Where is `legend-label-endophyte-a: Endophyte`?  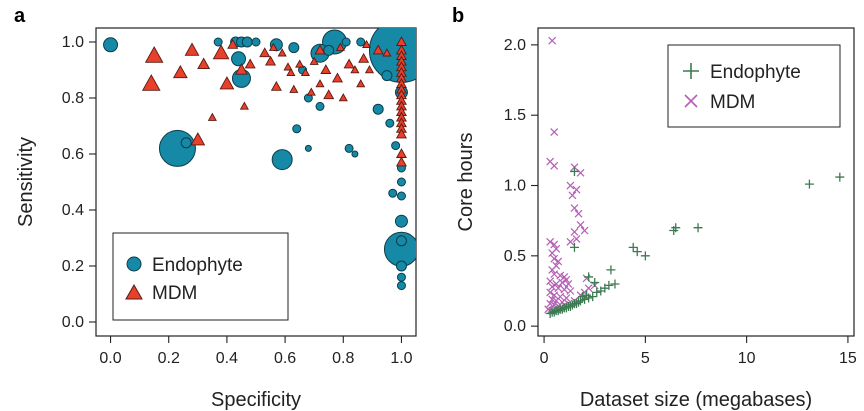
legend-label-endophyte-a: Endophyte is located at coordinates (197, 265).